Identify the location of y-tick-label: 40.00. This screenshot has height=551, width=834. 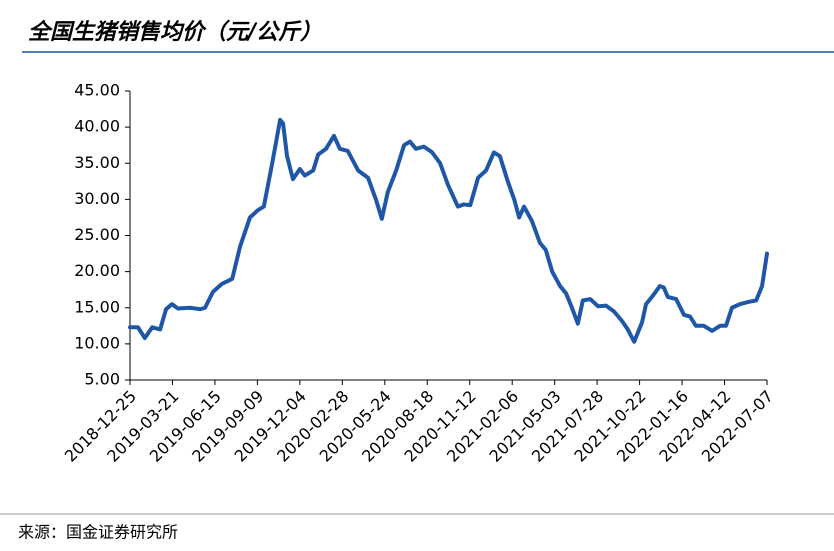
(97, 126).